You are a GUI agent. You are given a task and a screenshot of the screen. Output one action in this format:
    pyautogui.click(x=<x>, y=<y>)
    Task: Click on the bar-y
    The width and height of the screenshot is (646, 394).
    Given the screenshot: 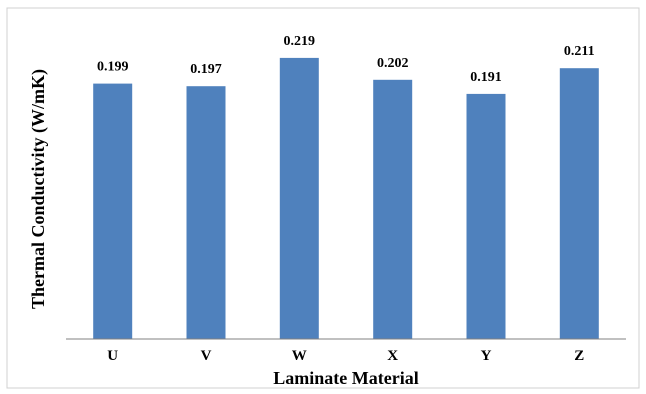 What is the action you would take?
    pyautogui.click(x=486, y=216)
    